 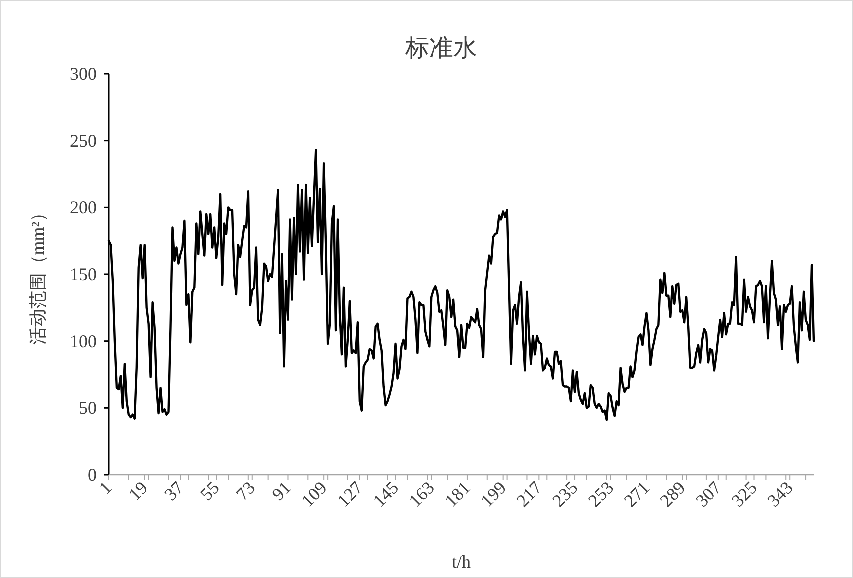 I want to click on y-tick-label: 0, so click(x=92, y=475).